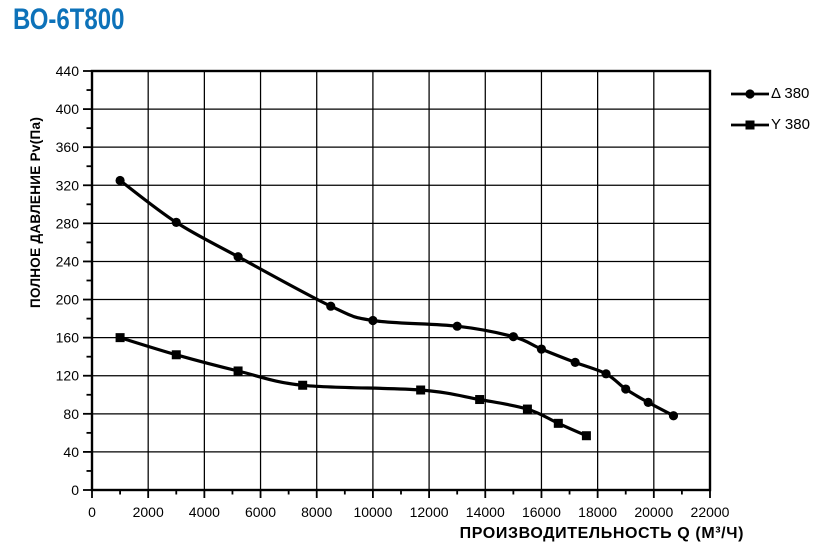 This screenshot has width=835, height=556. I want to click on y-tick-label: 120, so click(68, 376).